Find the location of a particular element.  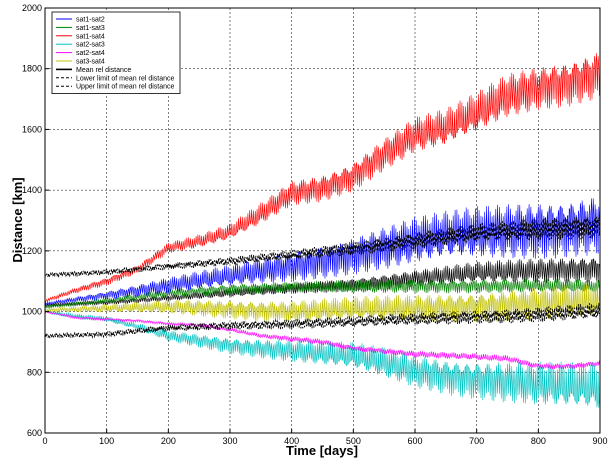

legend-label: sat1-sat2 is located at coordinates (90, 20).